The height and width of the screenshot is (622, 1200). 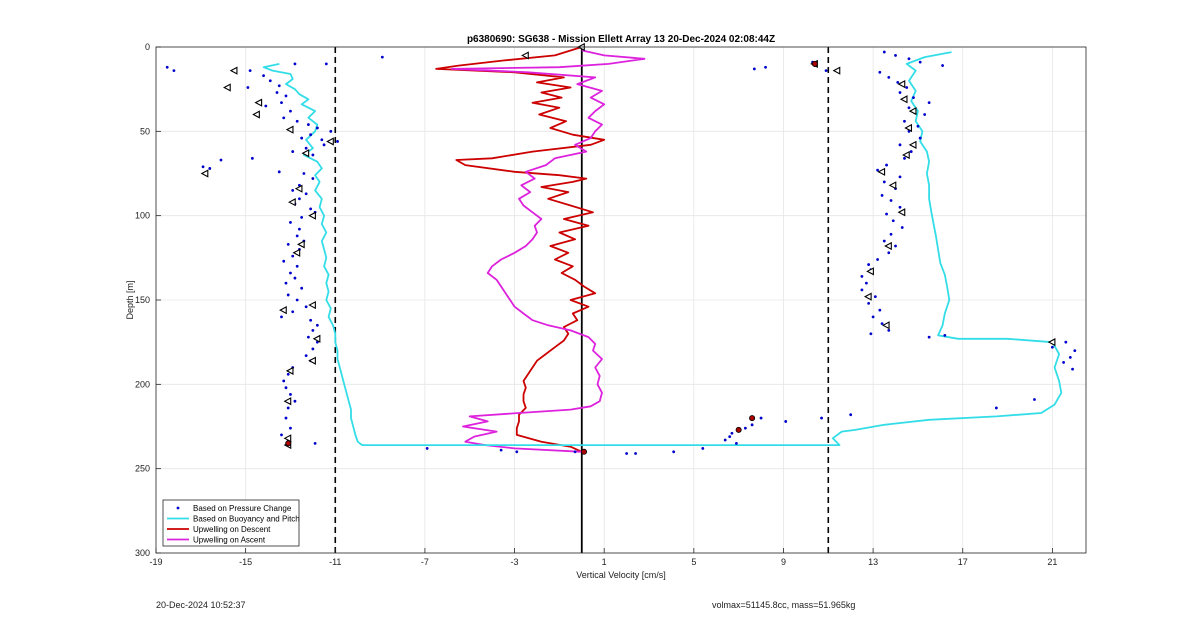 What do you see at coordinates (783, 562) in the screenshot?
I see `x-tick-label: 9` at bounding box center [783, 562].